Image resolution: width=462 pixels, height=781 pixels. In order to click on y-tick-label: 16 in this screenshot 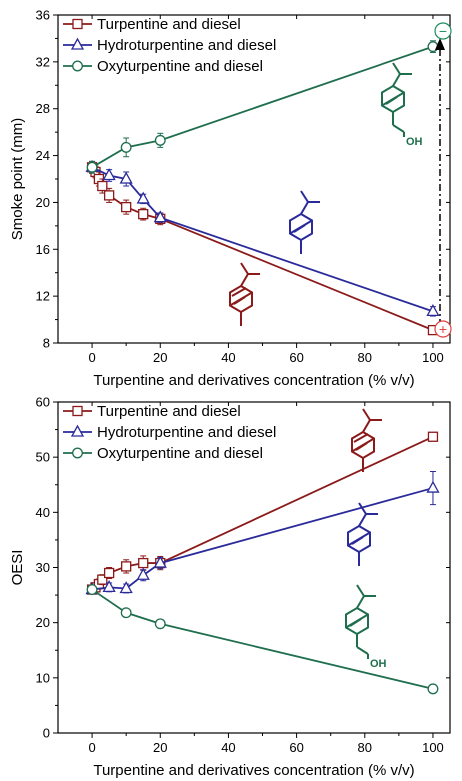, I will do `click(43, 249)`.